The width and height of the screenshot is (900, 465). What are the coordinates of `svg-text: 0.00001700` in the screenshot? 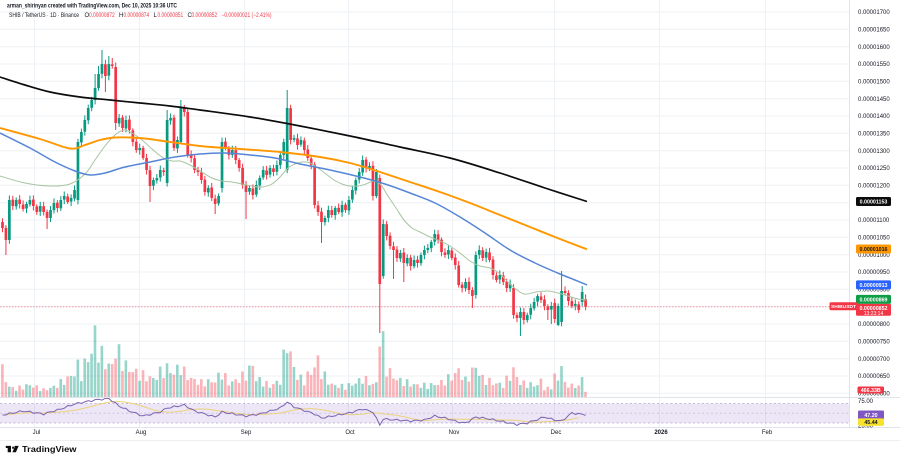 It's located at (874, 13).